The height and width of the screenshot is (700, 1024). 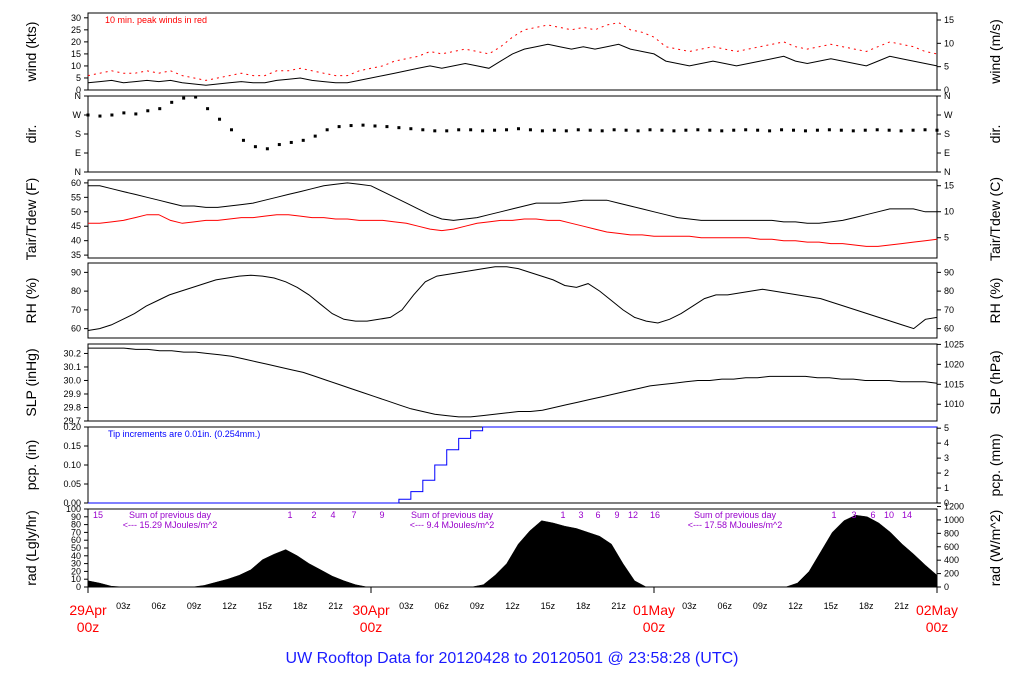 I want to click on x-day-label: 01May, so click(x=654, y=610).